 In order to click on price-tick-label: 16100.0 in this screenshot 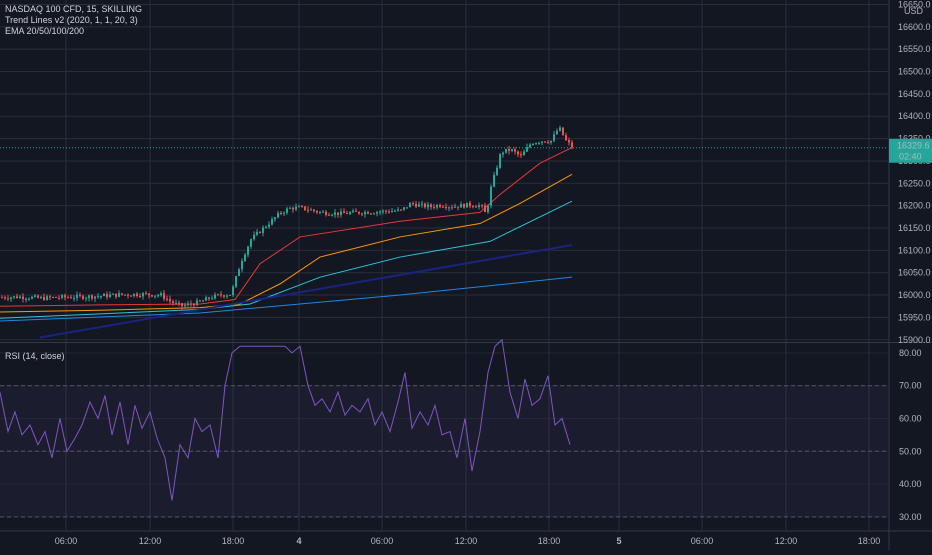, I will do `click(914, 250)`.